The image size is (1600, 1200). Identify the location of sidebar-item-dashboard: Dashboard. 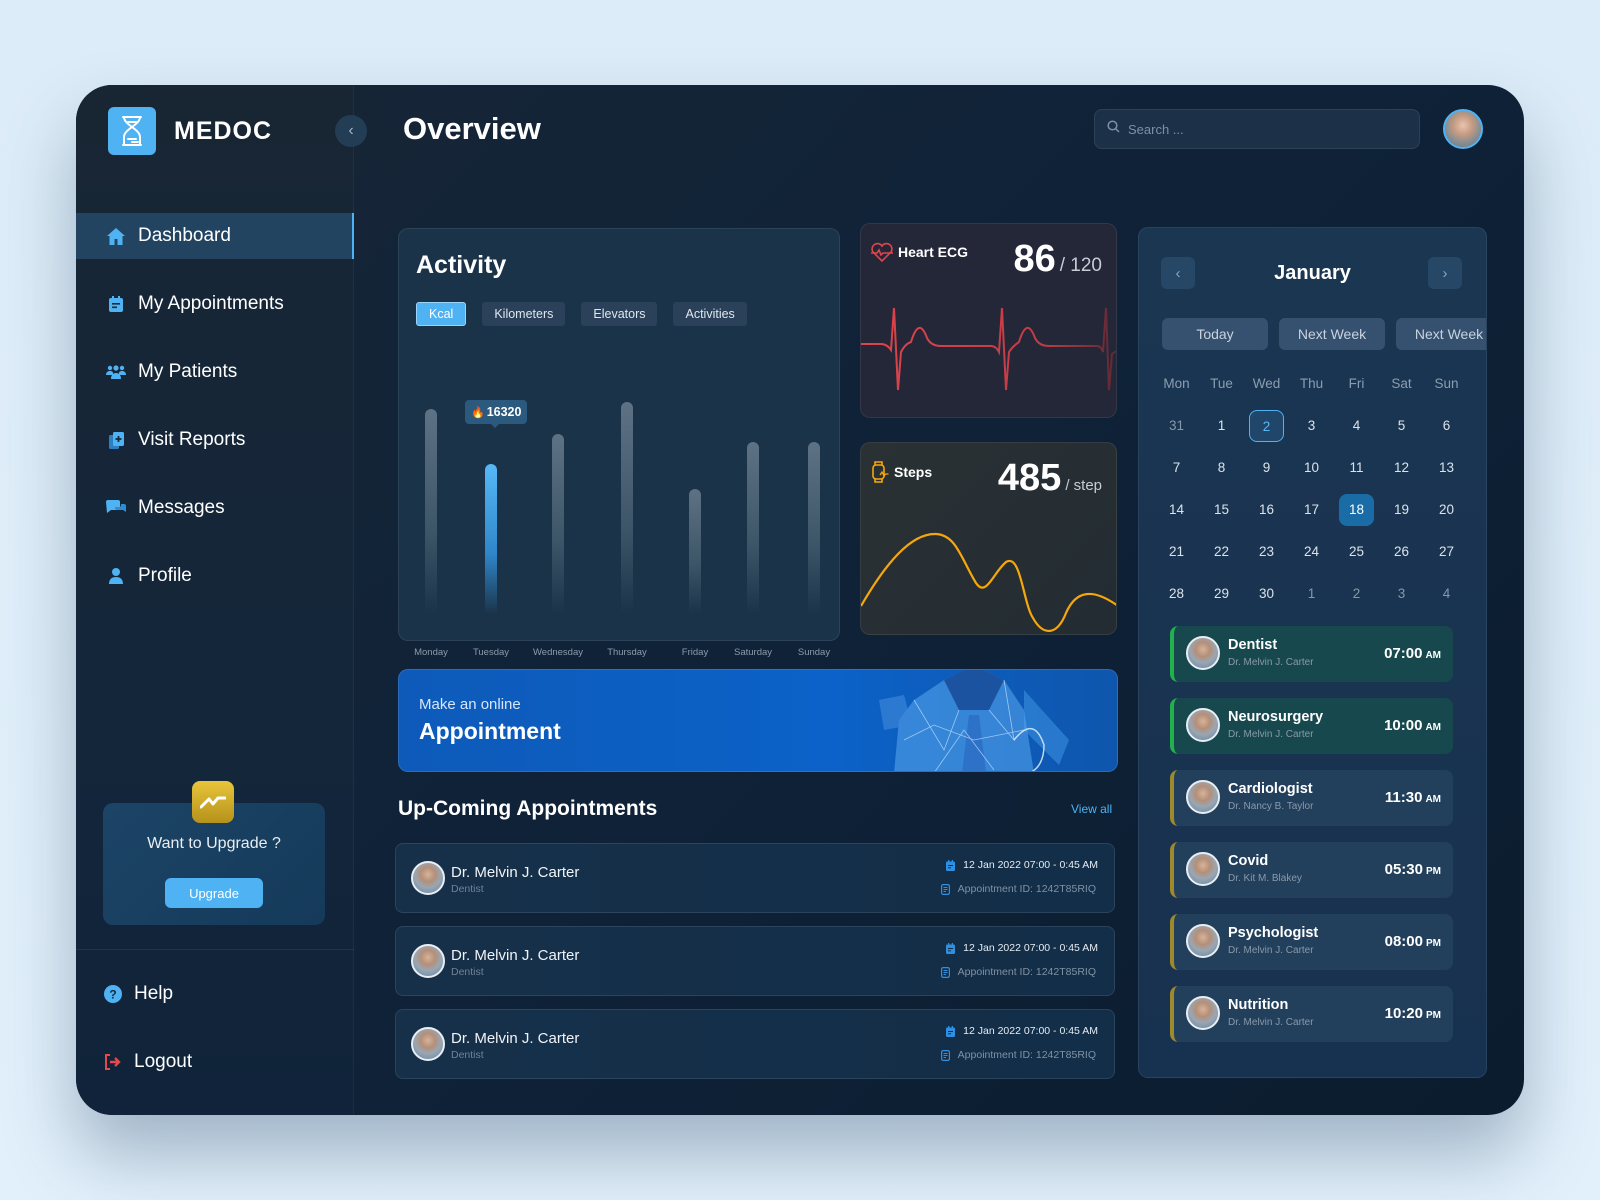
(215, 236).